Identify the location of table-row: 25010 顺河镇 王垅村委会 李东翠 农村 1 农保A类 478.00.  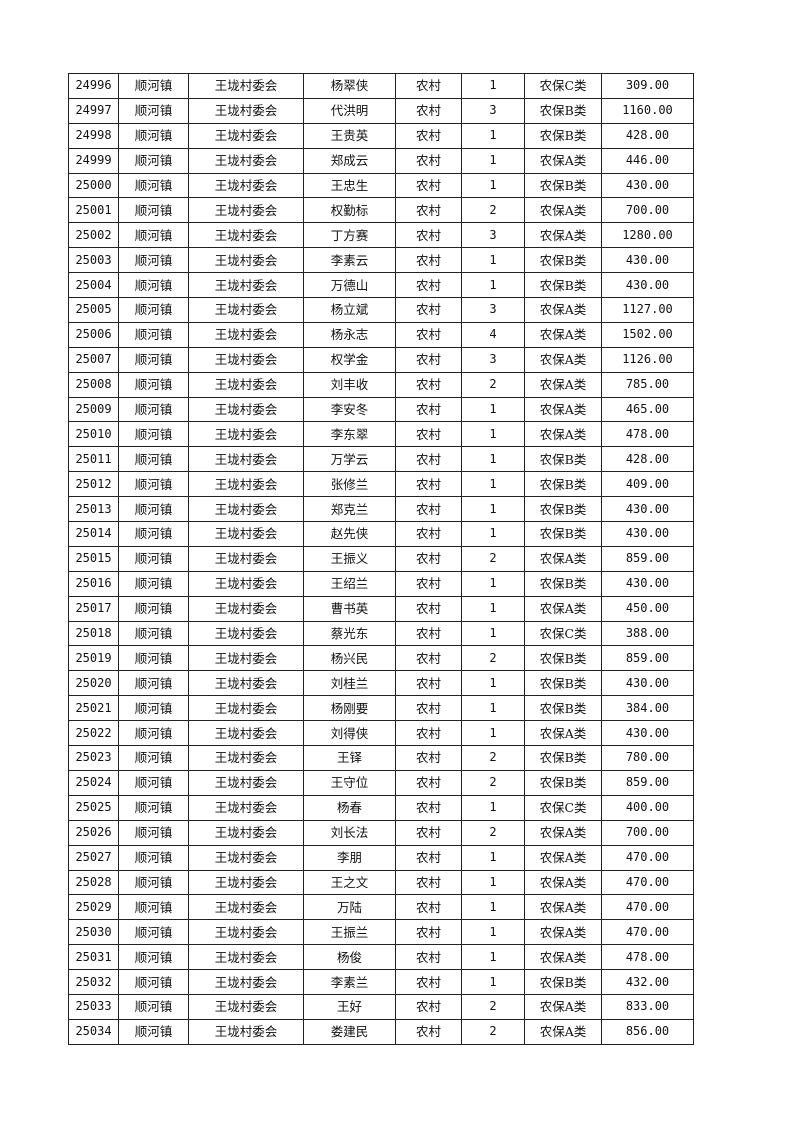
(381, 434).